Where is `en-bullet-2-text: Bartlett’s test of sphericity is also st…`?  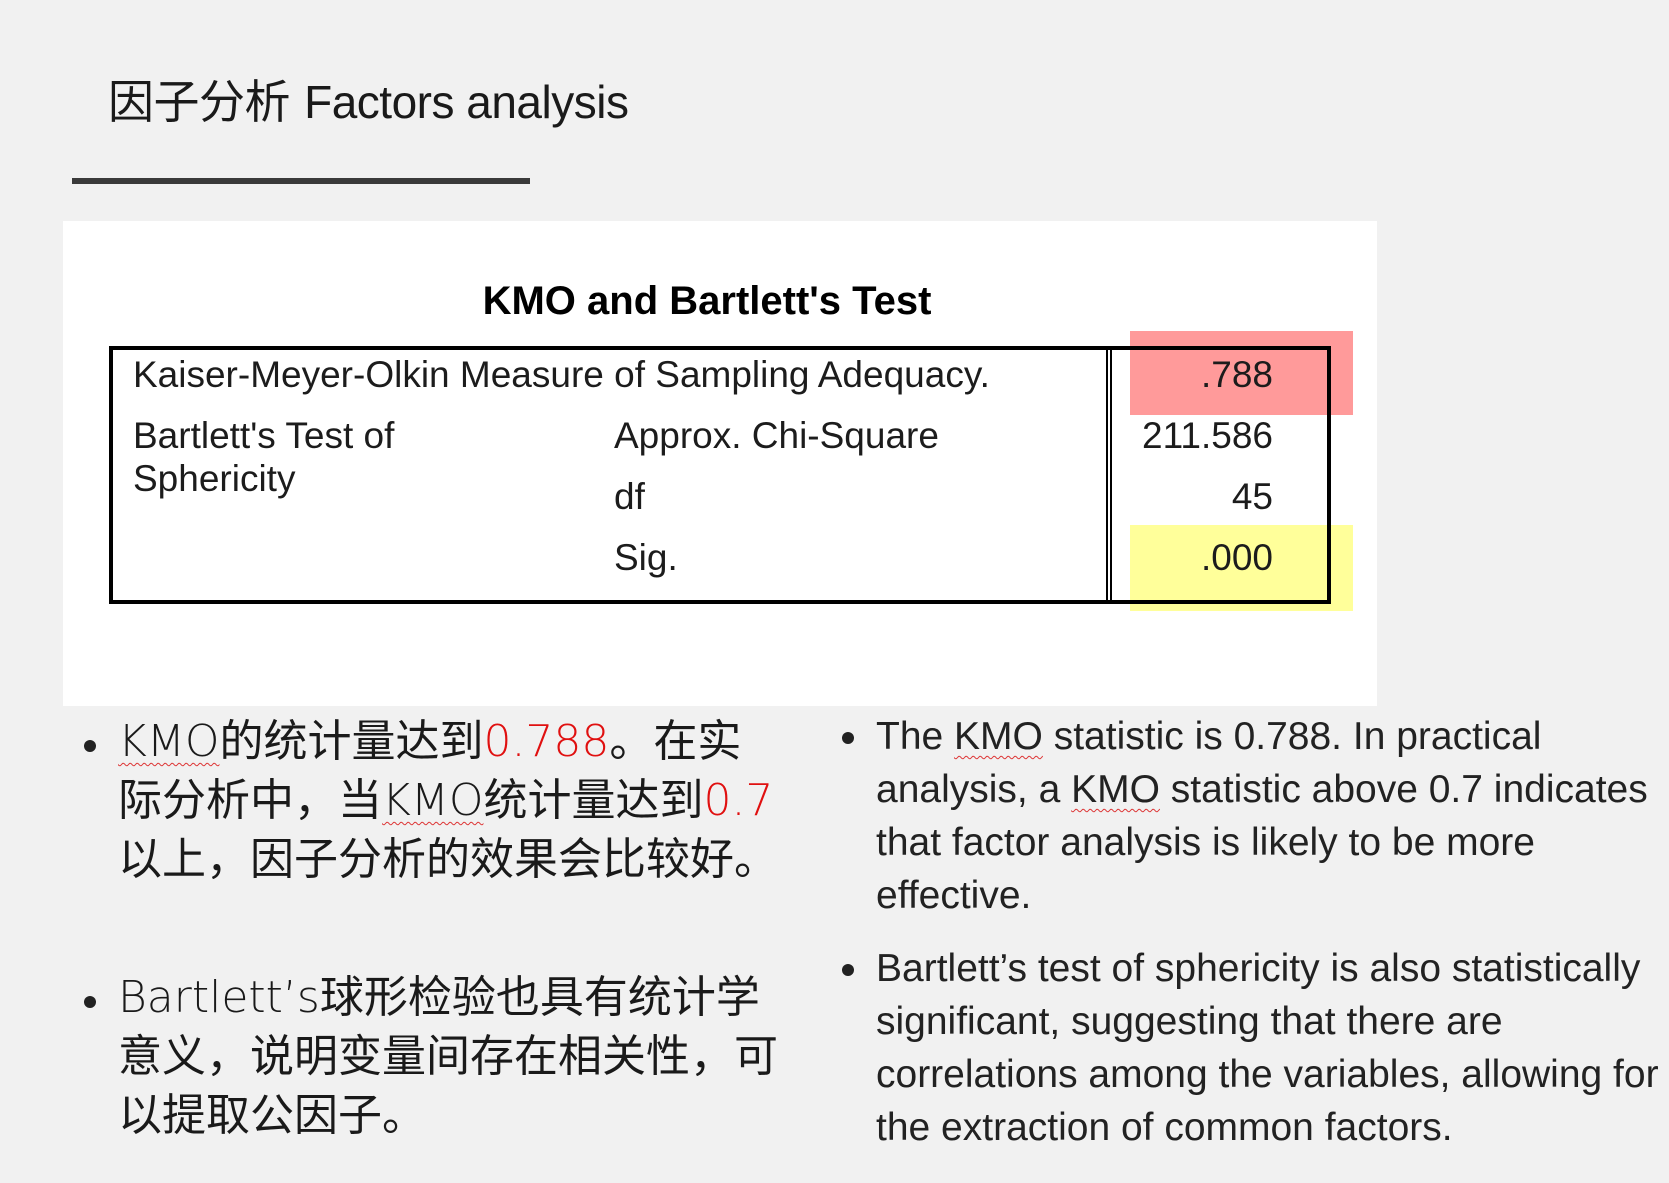
en-bullet-2-text: Bartlett’s test of sphericity is also st… is located at coordinates (1267, 1048).